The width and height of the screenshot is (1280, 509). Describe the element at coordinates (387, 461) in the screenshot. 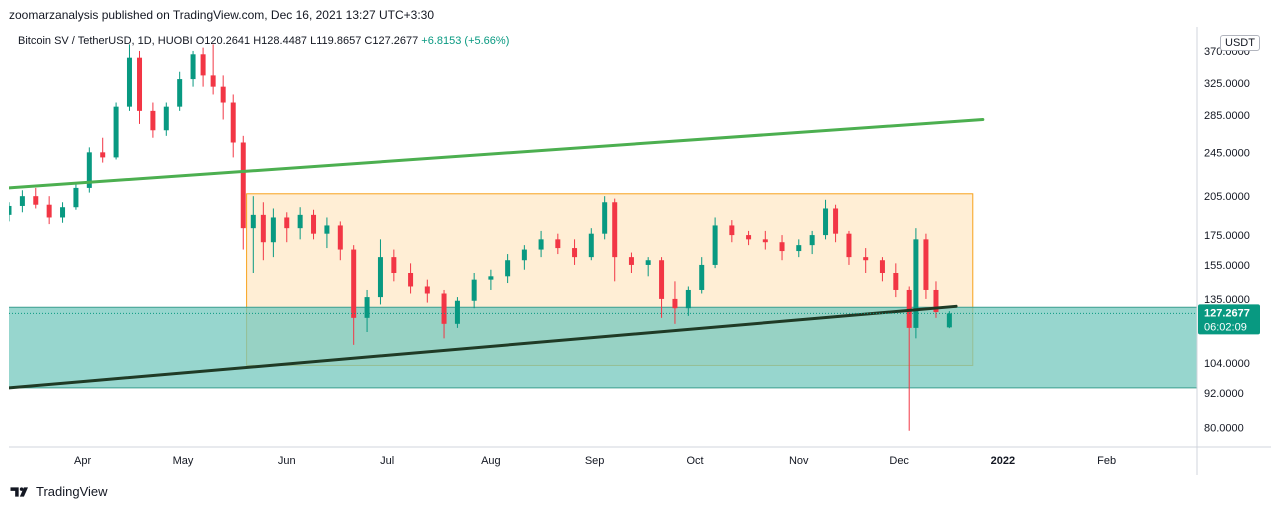

I see `time-tick-label: Jul` at that location.